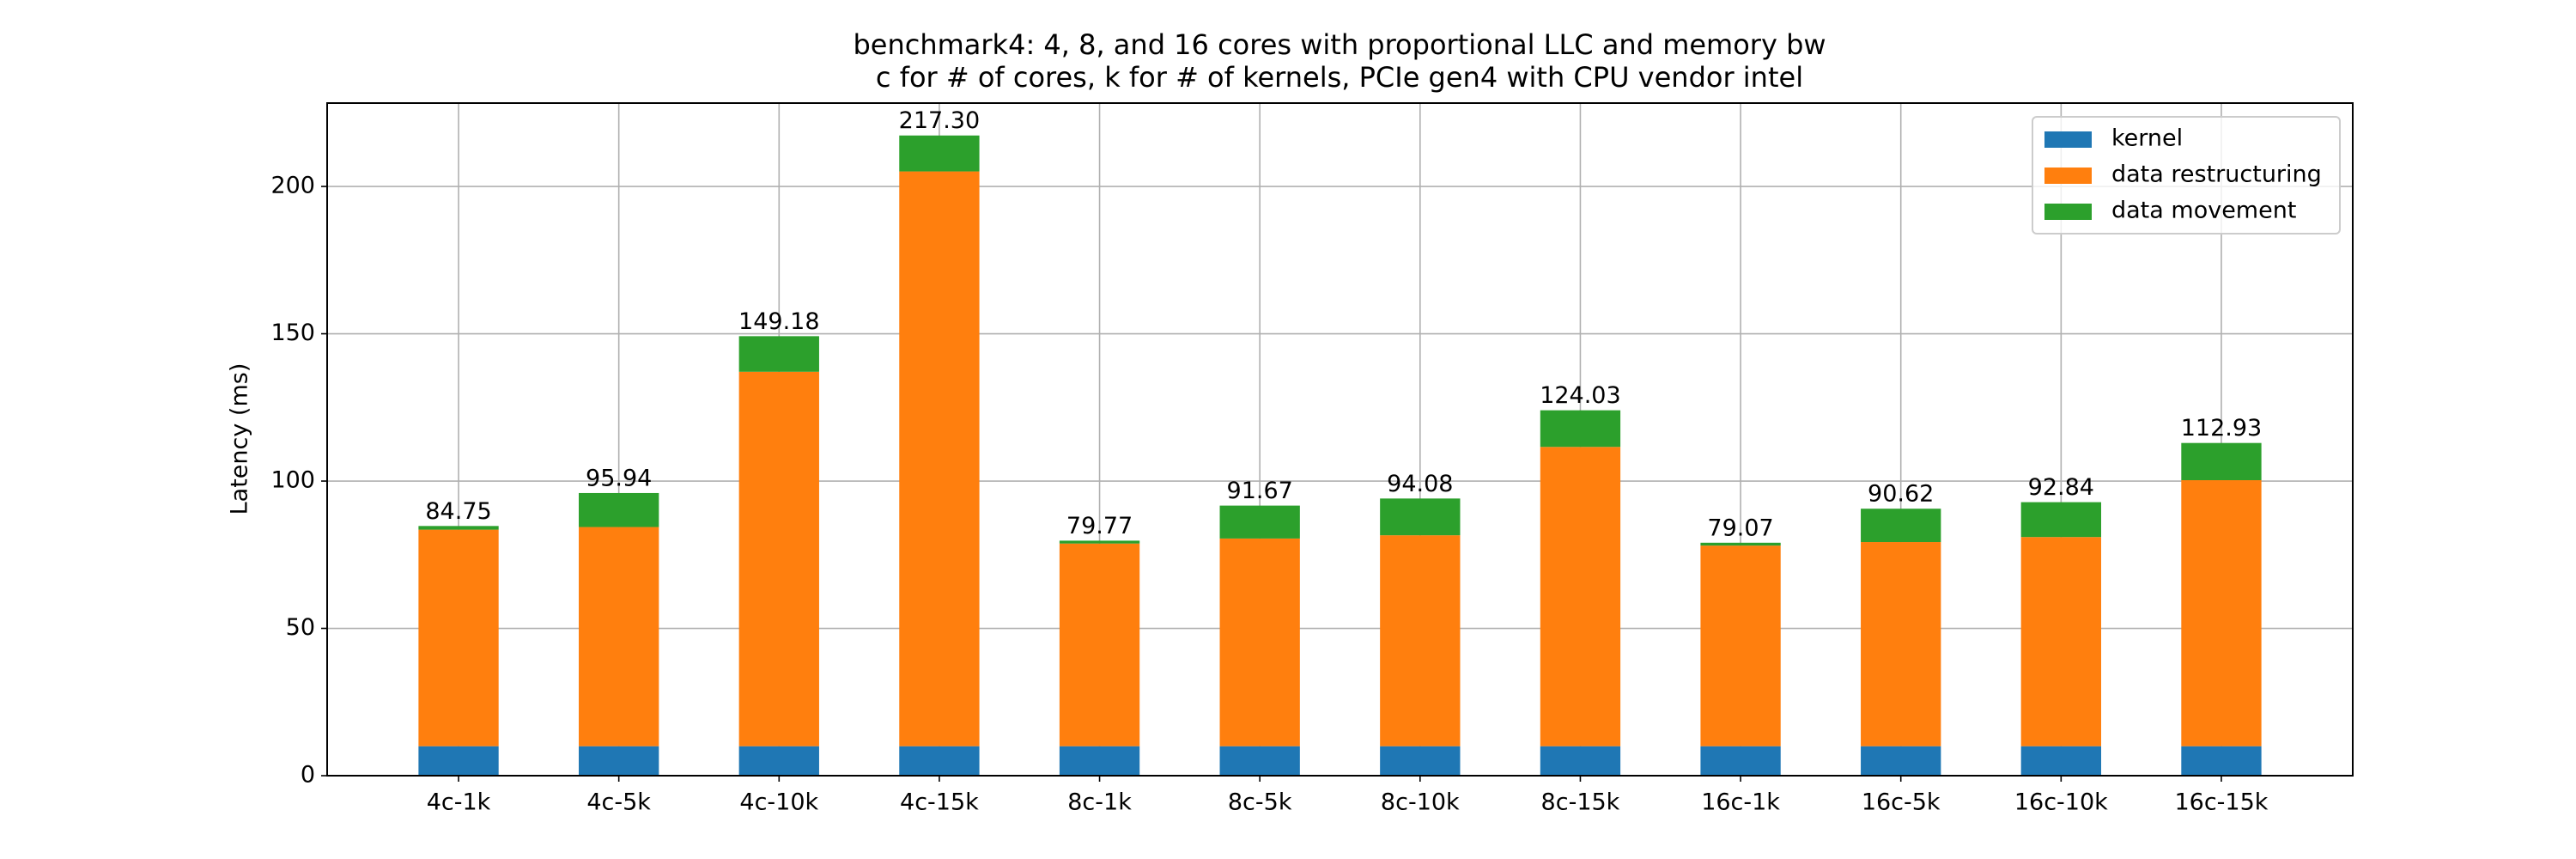  What do you see at coordinates (940, 121) in the screenshot?
I see `value-label: 217.30` at bounding box center [940, 121].